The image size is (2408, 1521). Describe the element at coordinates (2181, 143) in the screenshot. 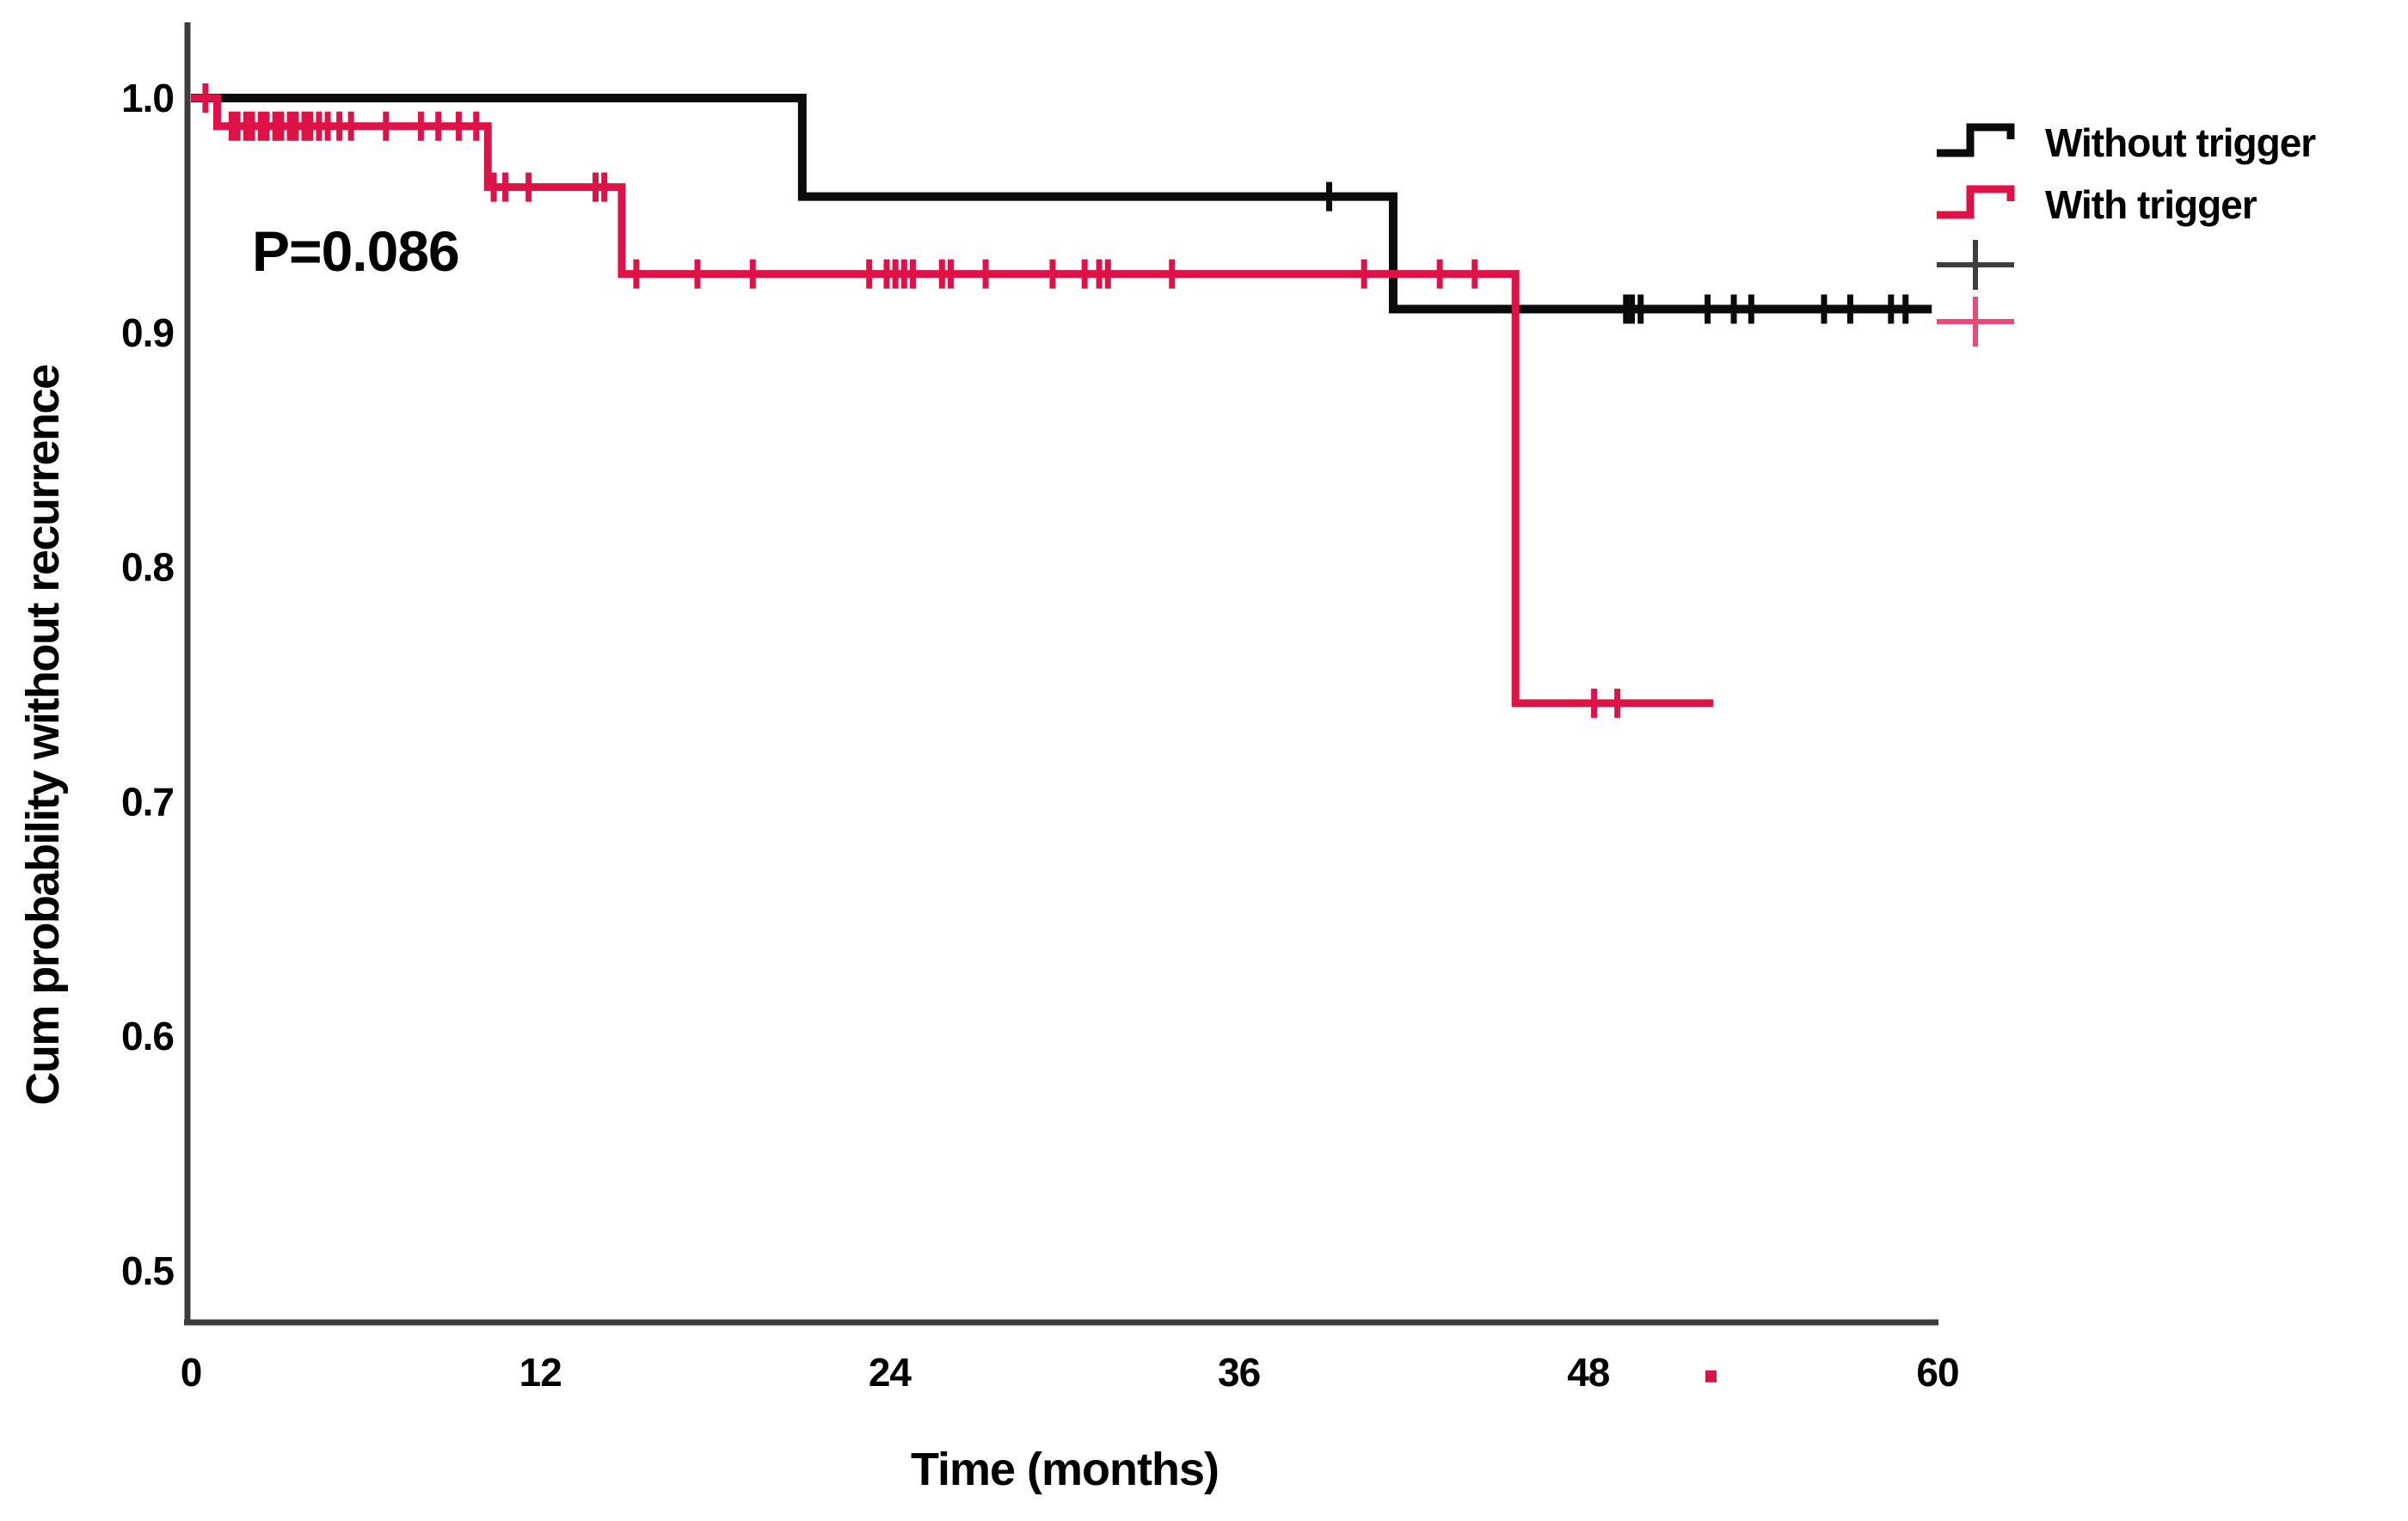

I see `legend-label-without-trigger: Without trigger` at that location.